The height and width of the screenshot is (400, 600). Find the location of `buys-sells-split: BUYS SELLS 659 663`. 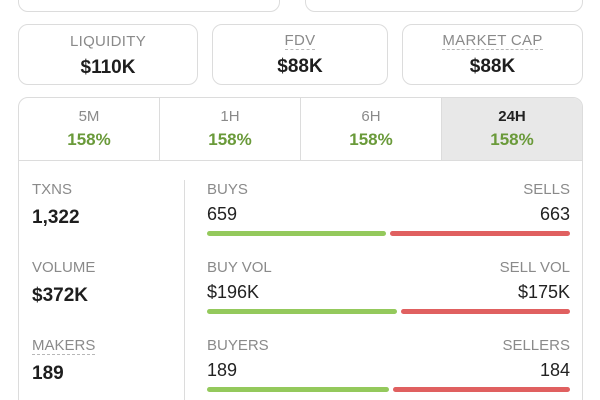

buys-sells-split: BUYS SELLS 659 663 is located at coordinates (388, 208).